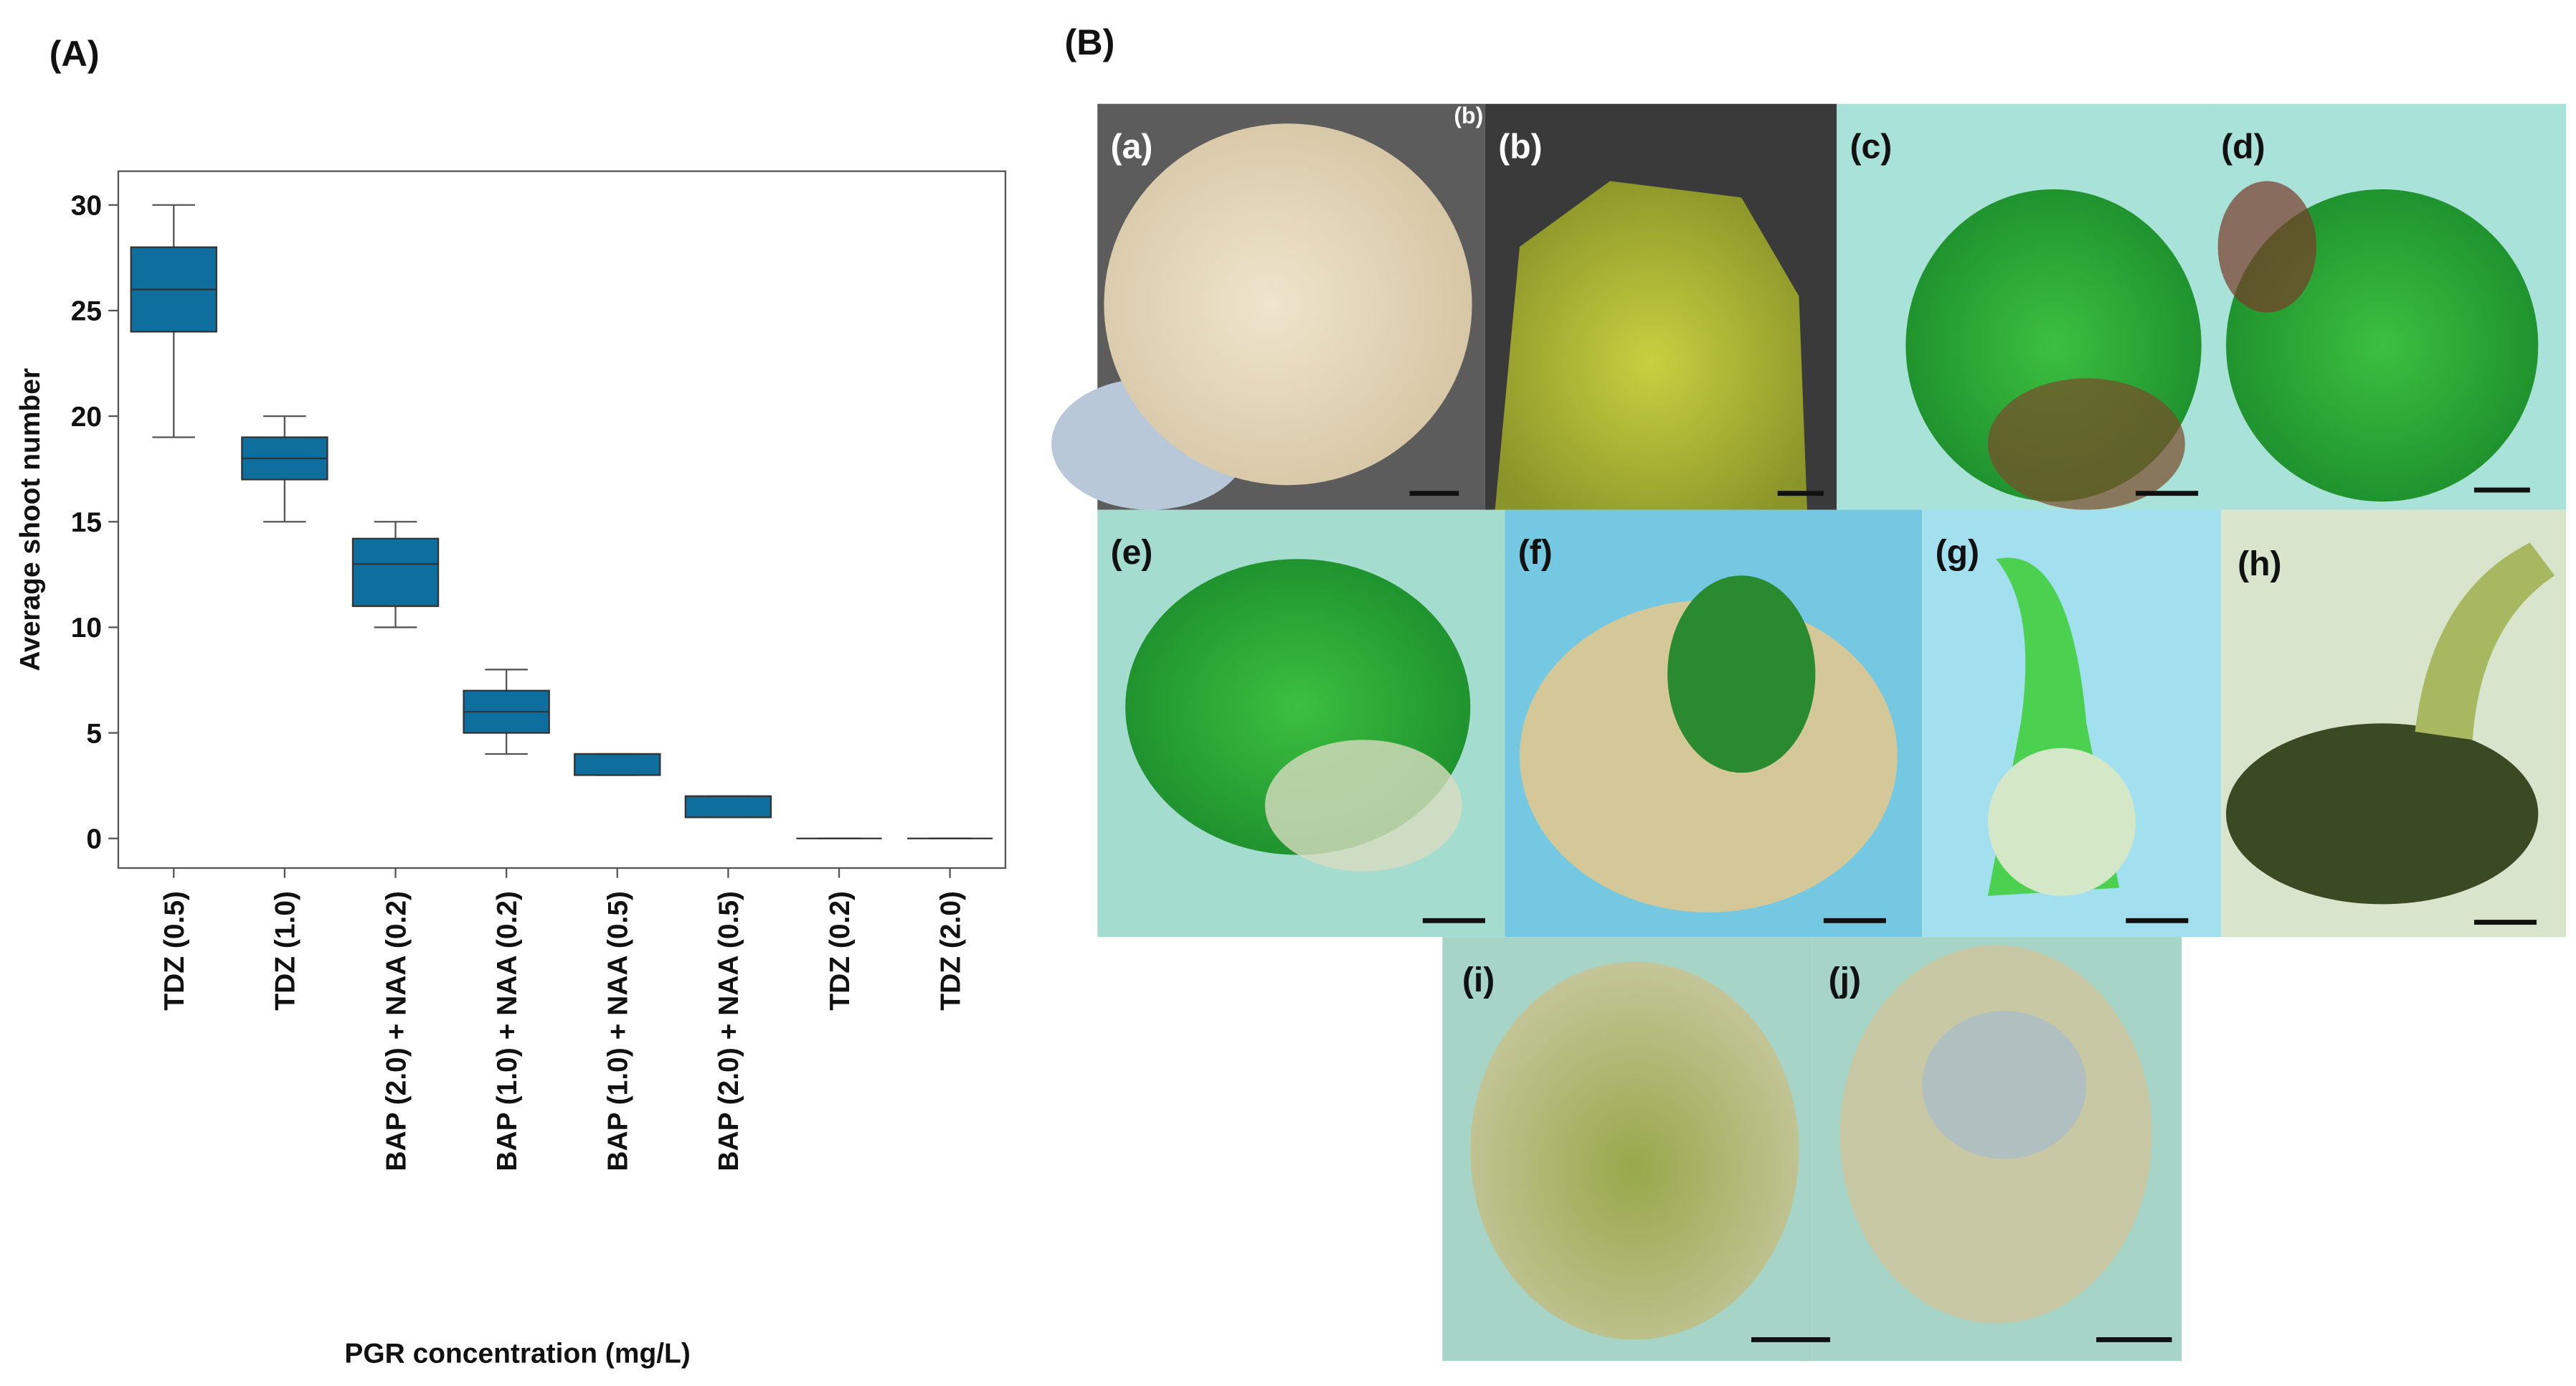 This screenshot has width=2576, height=1386. I want to click on panel-label: (A), so click(74, 53).